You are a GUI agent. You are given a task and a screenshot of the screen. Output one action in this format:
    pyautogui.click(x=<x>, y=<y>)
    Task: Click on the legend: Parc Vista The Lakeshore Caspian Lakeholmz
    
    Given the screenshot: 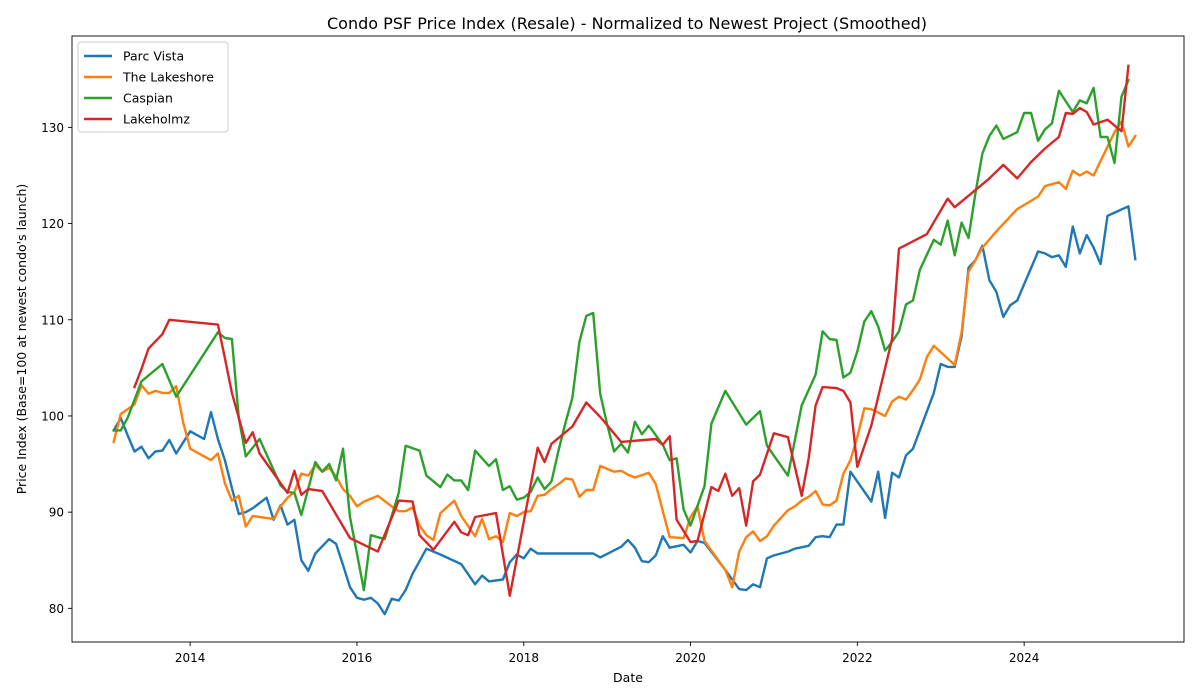 What is the action you would take?
    pyautogui.click(x=153, y=87)
    